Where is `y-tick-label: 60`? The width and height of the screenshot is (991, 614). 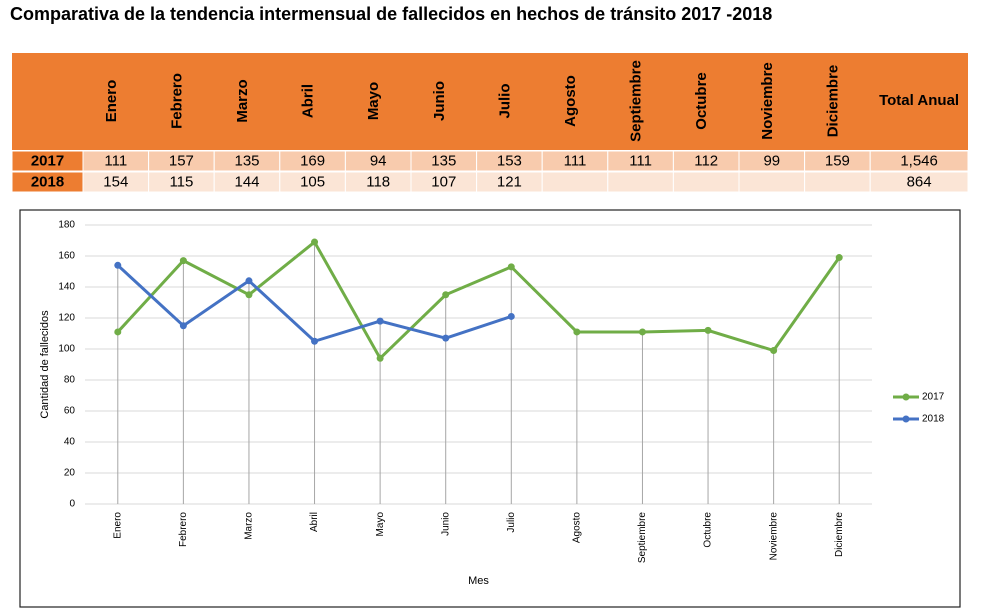
y-tick-label: 60 is located at coordinates (70, 411).